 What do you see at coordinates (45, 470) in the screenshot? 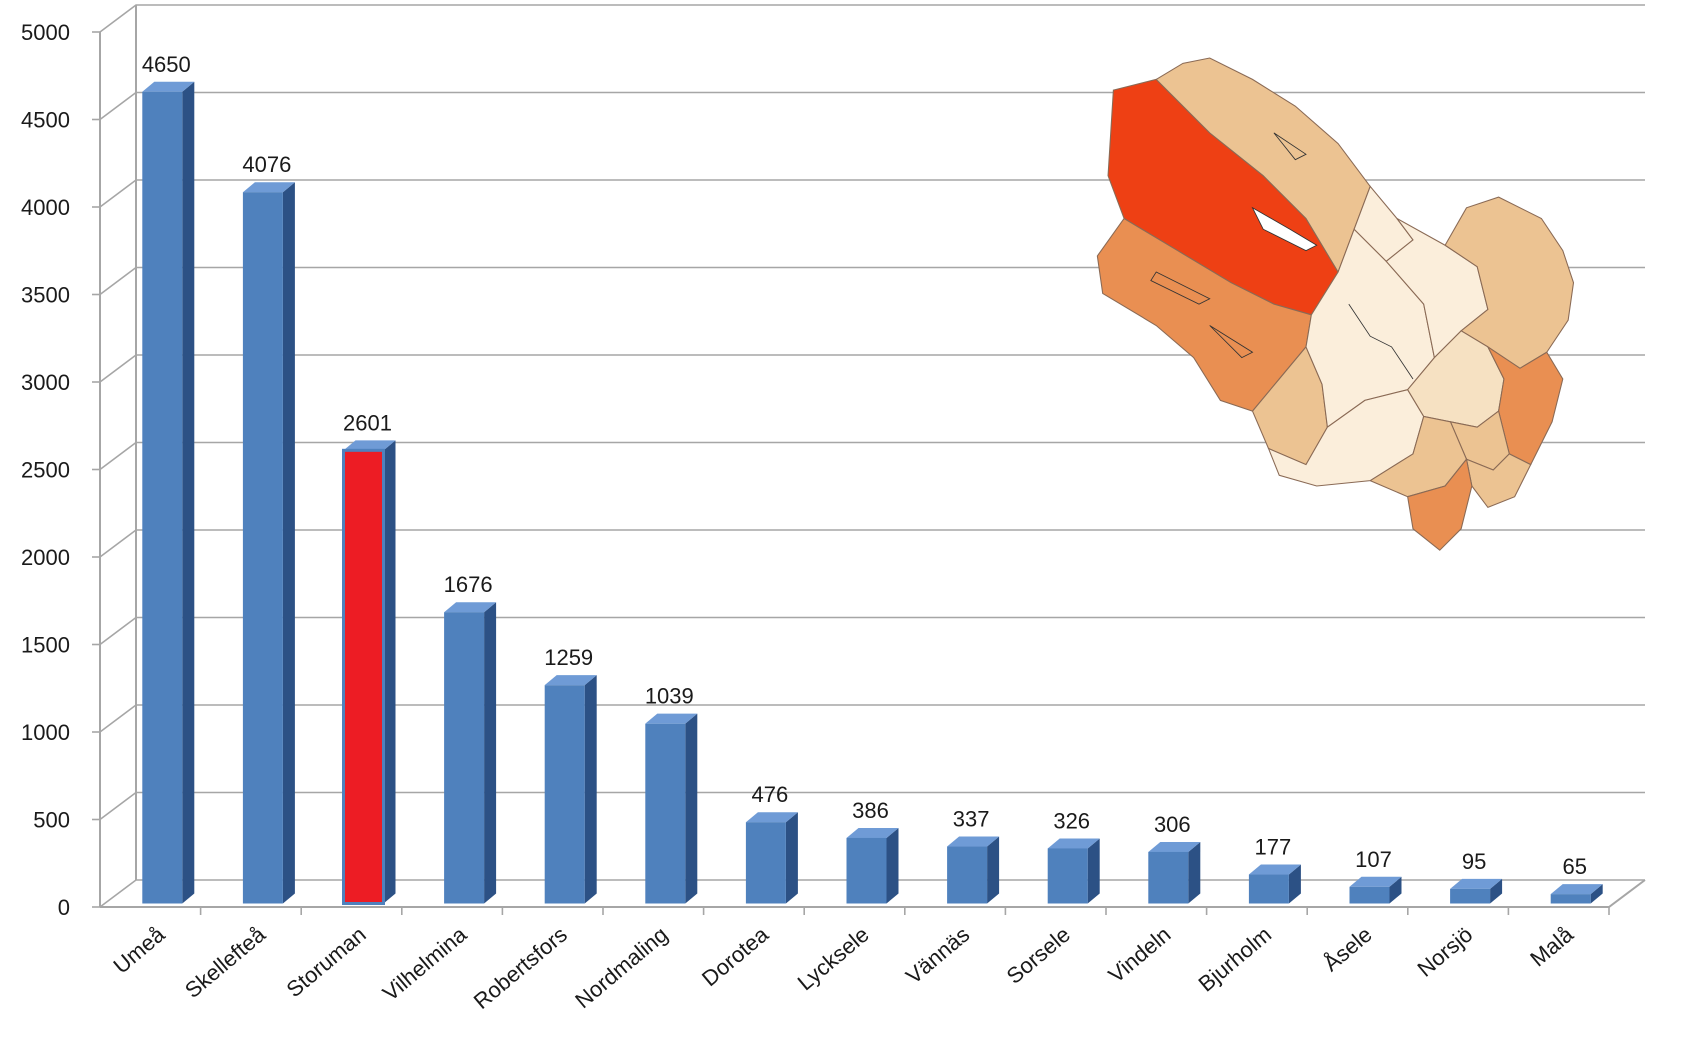
I see `y-tick-label: 2500` at bounding box center [45, 470].